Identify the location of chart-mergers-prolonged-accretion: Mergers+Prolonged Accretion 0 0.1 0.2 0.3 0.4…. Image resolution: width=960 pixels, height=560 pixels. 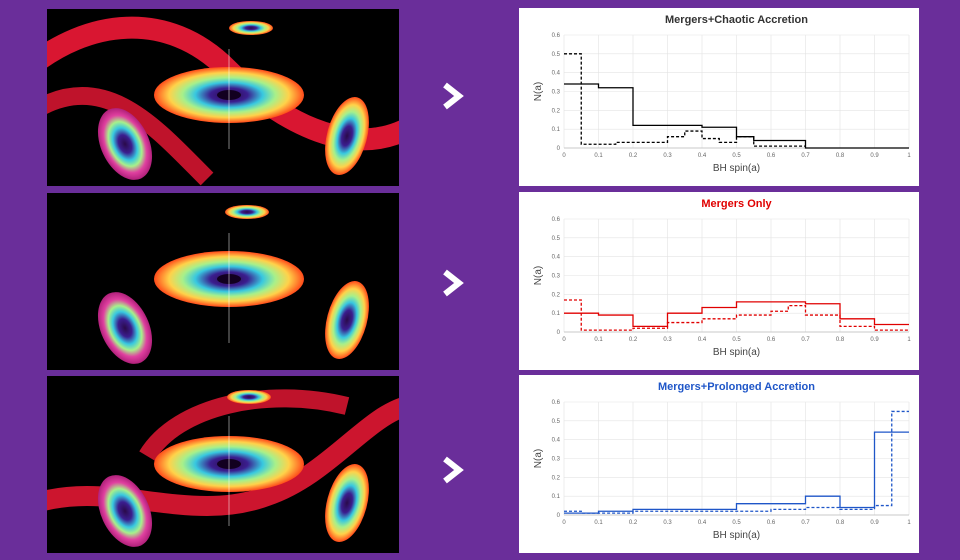
(722, 461).